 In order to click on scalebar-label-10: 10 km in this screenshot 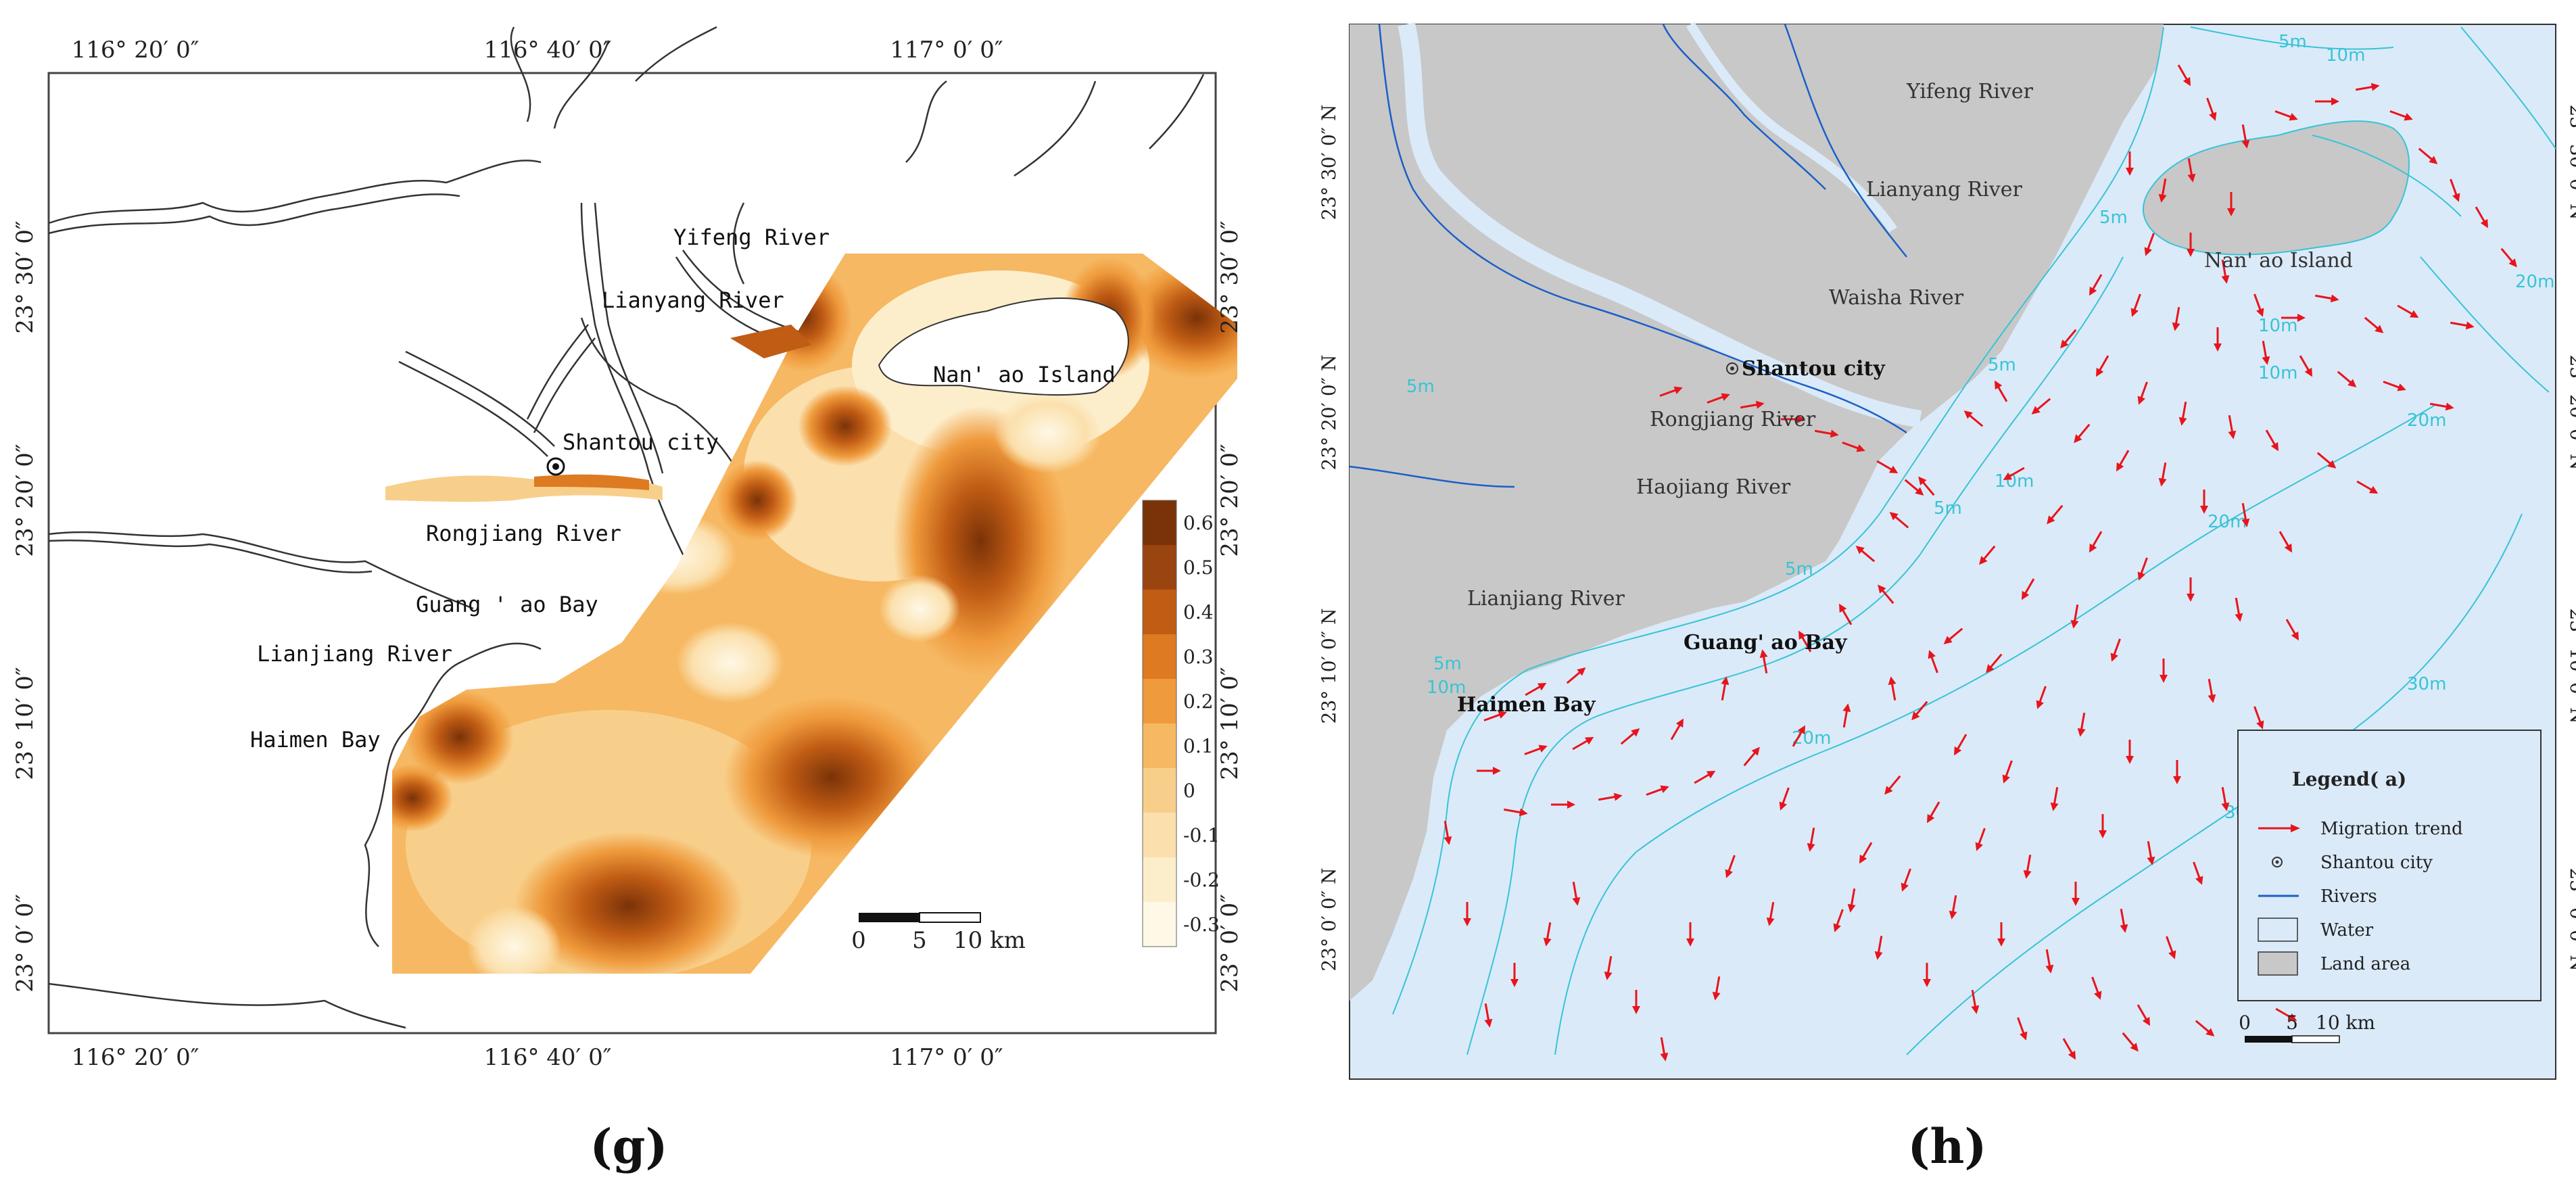, I will do `click(989, 940)`.